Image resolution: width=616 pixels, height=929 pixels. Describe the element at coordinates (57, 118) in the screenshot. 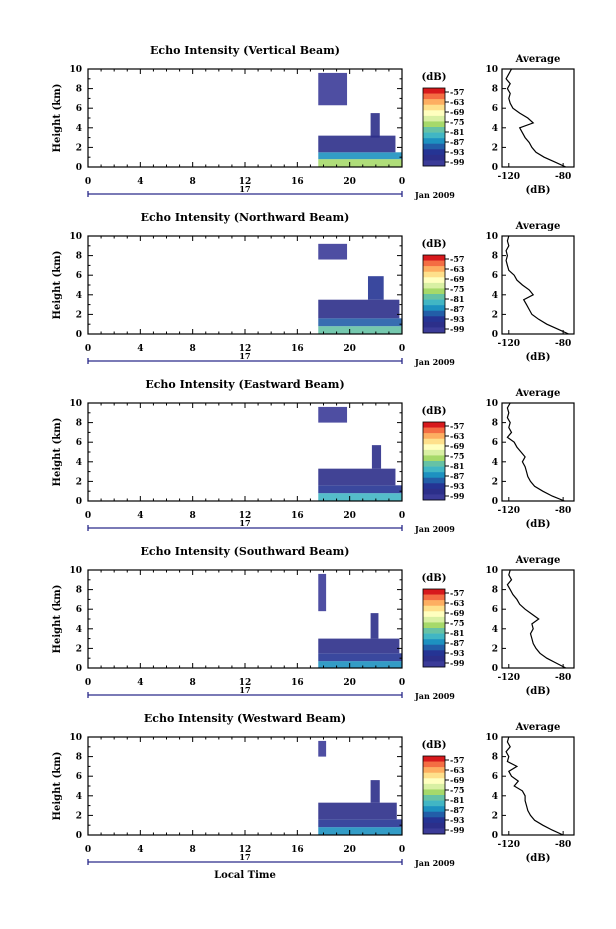

I see `y-axis-label: Height (km)` at that location.